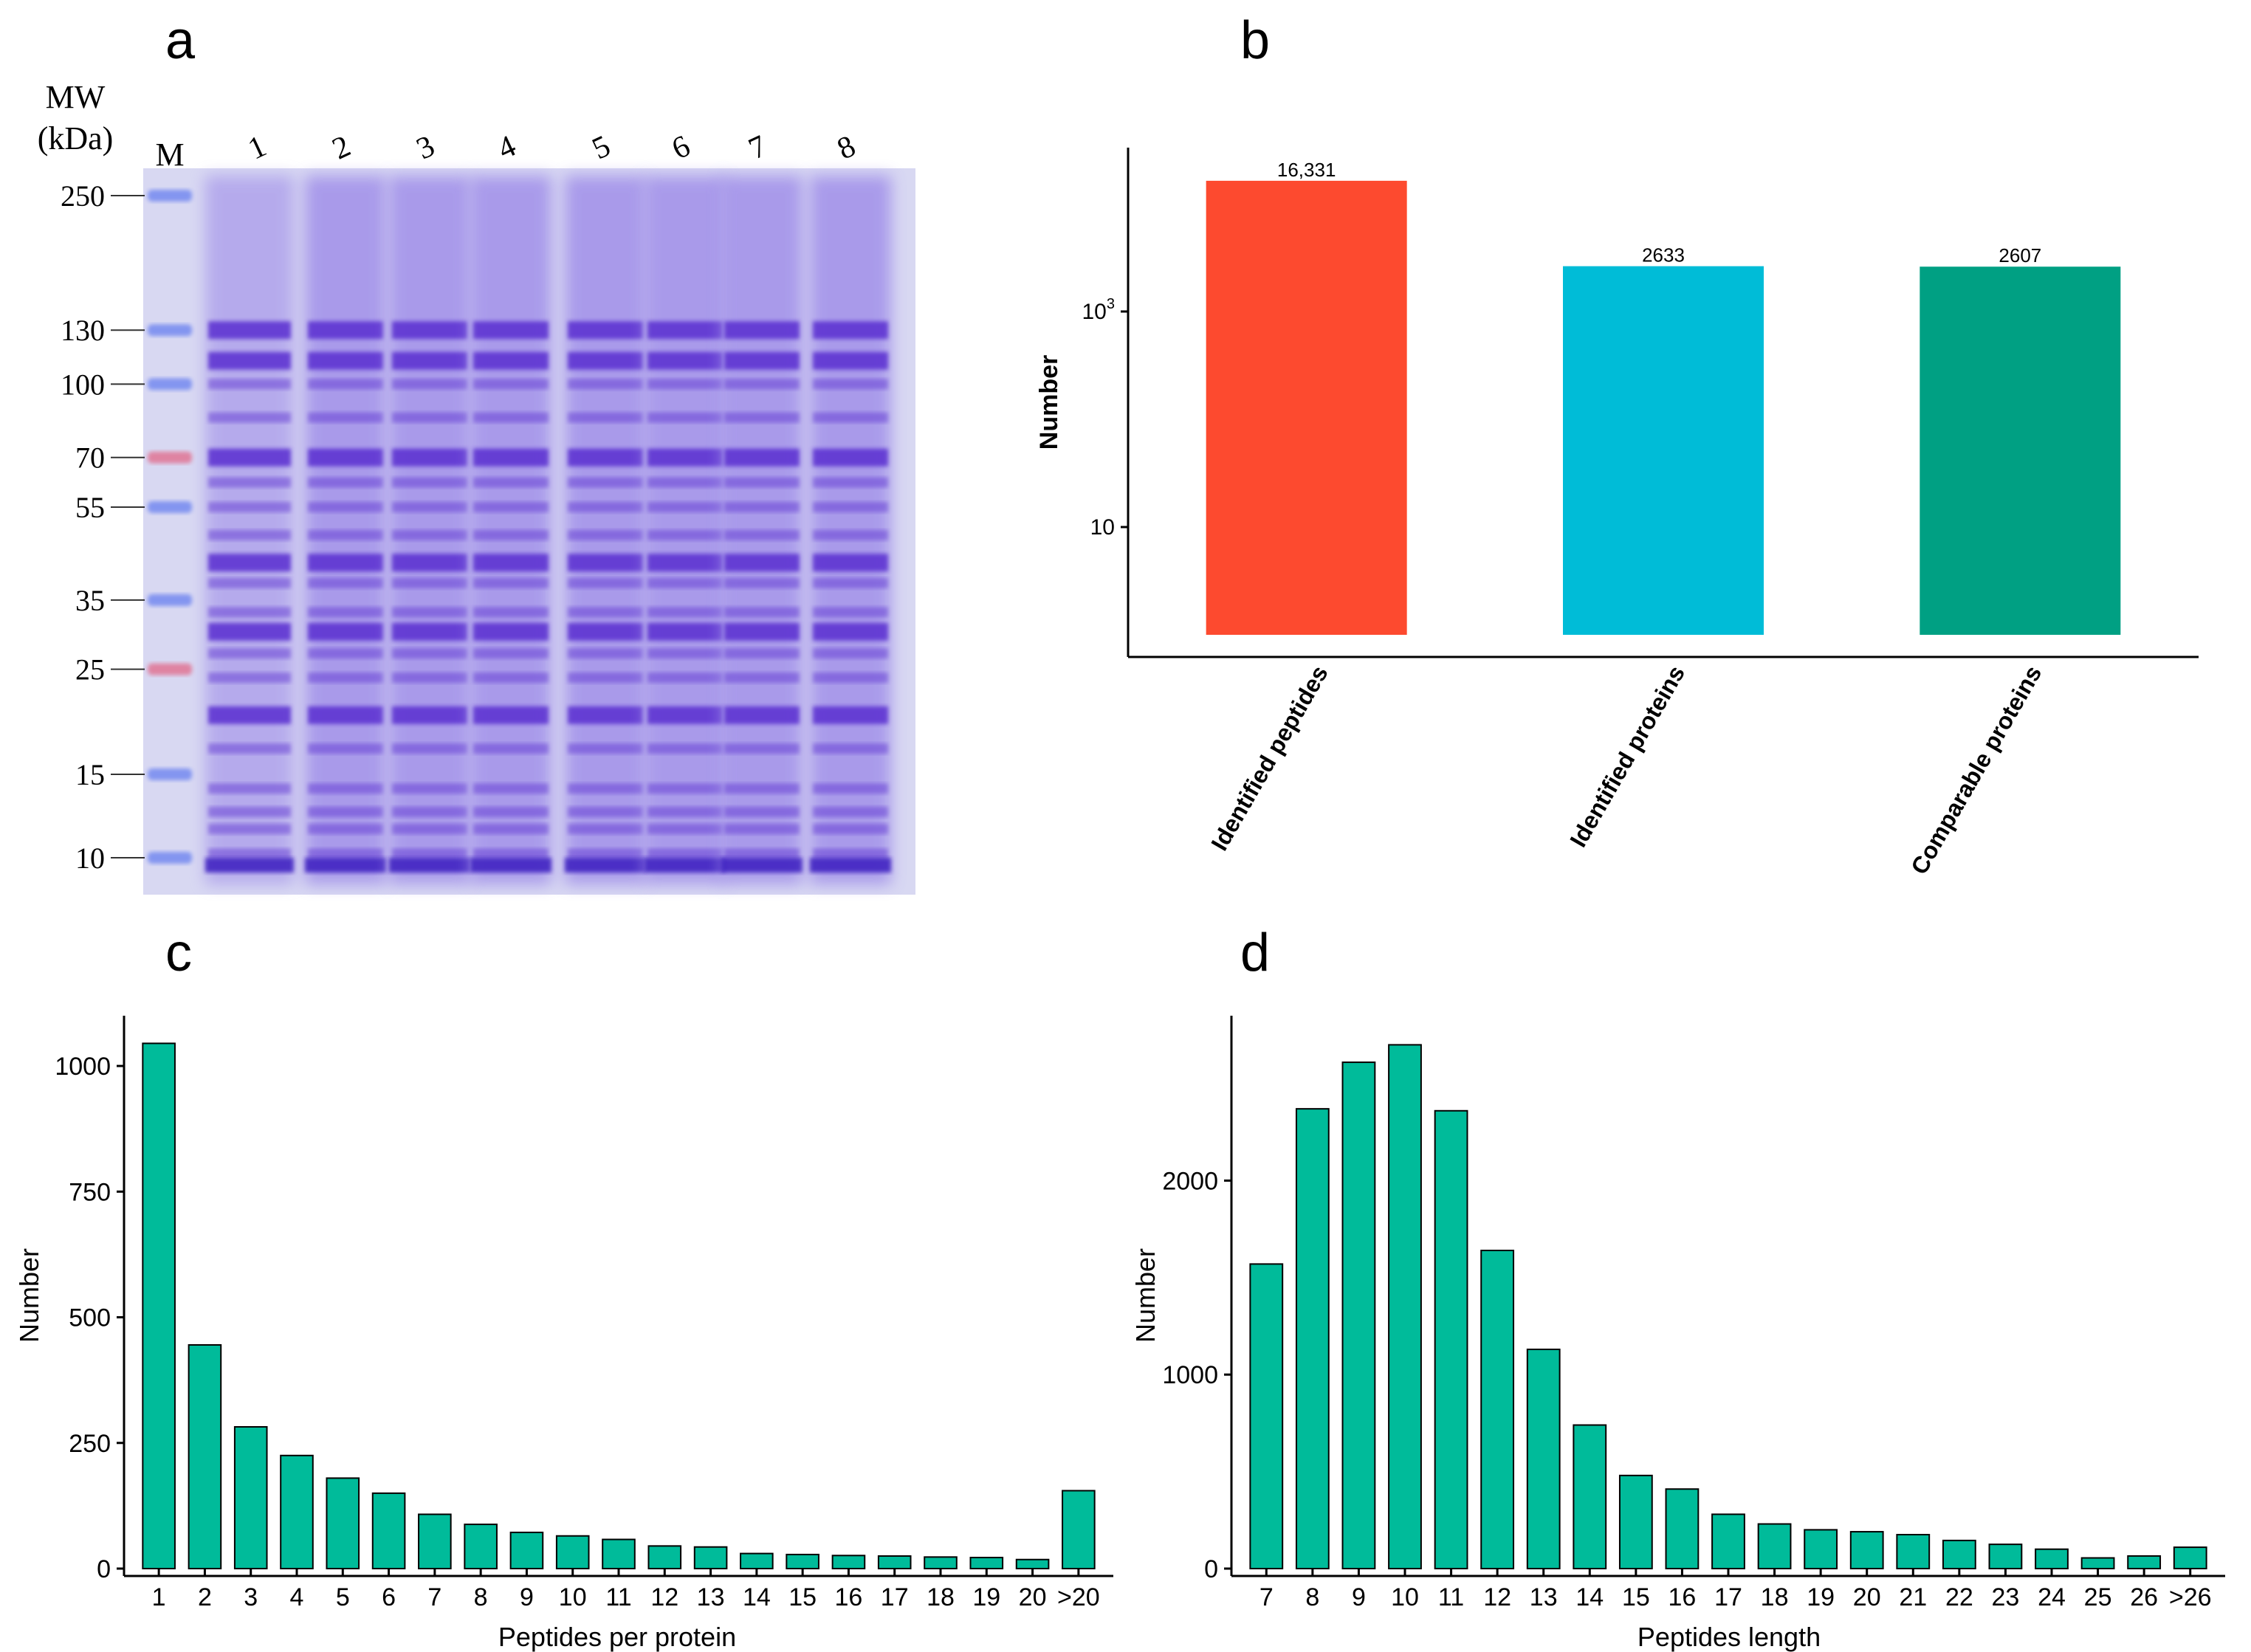  Describe the element at coordinates (1306, 170) in the screenshot. I see `chart-b-value-label: 16,331` at that location.